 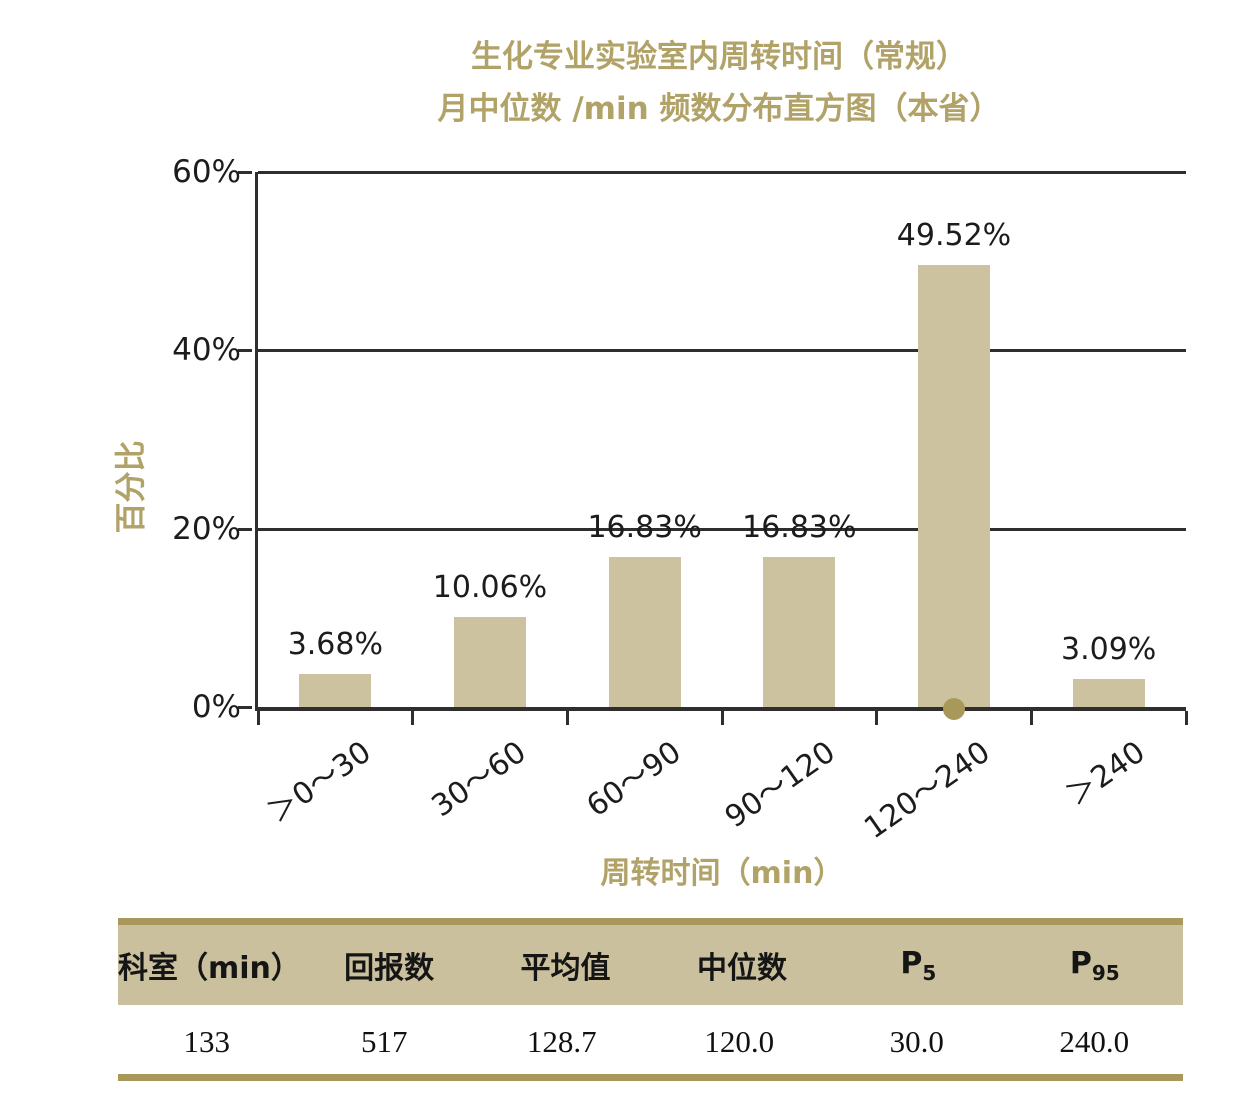 What do you see at coordinates (335, 645) in the screenshot?
I see `bar-value-label: 3.68%` at bounding box center [335, 645].